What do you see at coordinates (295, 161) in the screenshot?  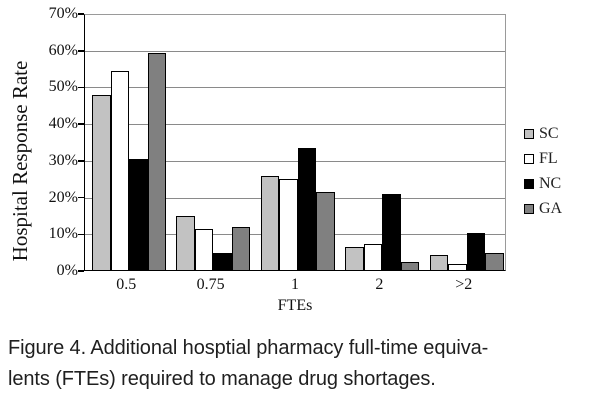 I see `gridline-30%` at bounding box center [295, 161].